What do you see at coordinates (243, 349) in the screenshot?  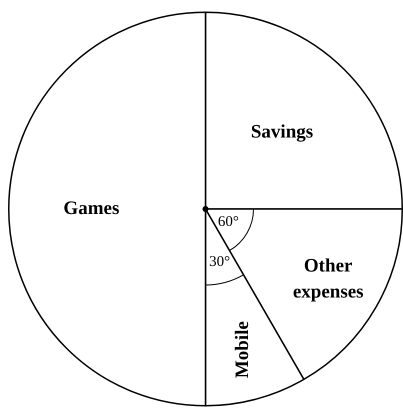 I see `slice-label: Mobile` at bounding box center [243, 349].